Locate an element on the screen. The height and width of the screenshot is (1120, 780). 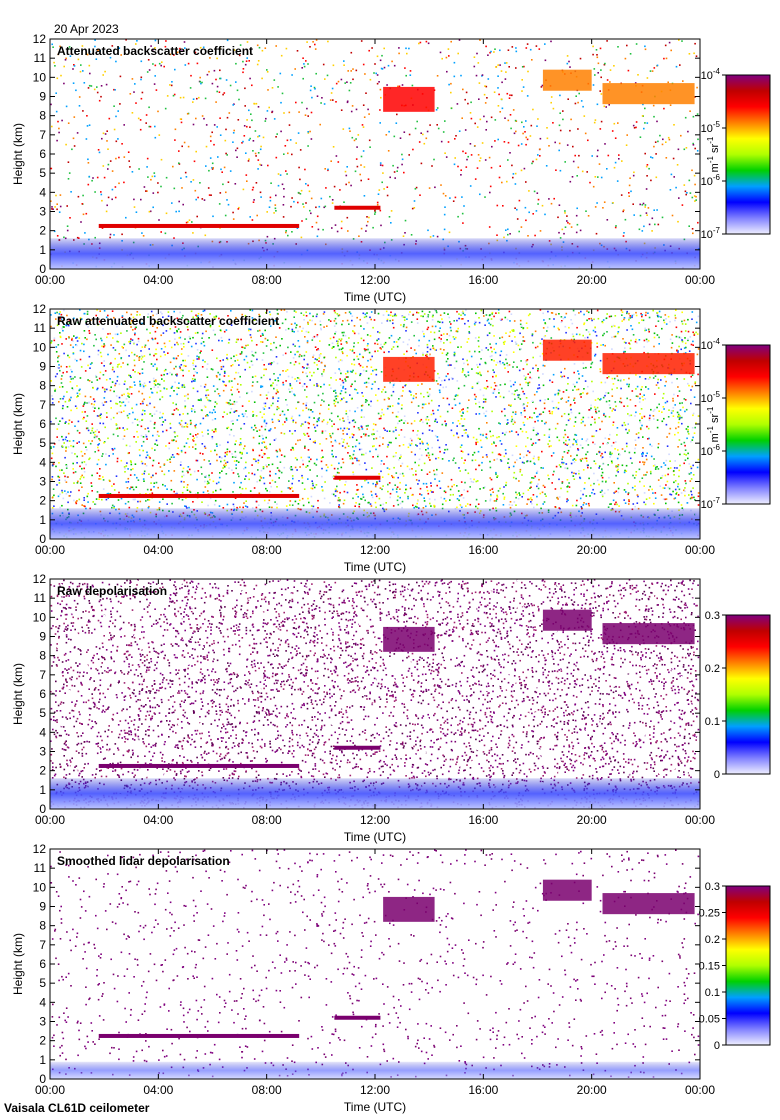
colorbar-3: 0 0.1 0.2 0.3 is located at coordinates (738, 695).